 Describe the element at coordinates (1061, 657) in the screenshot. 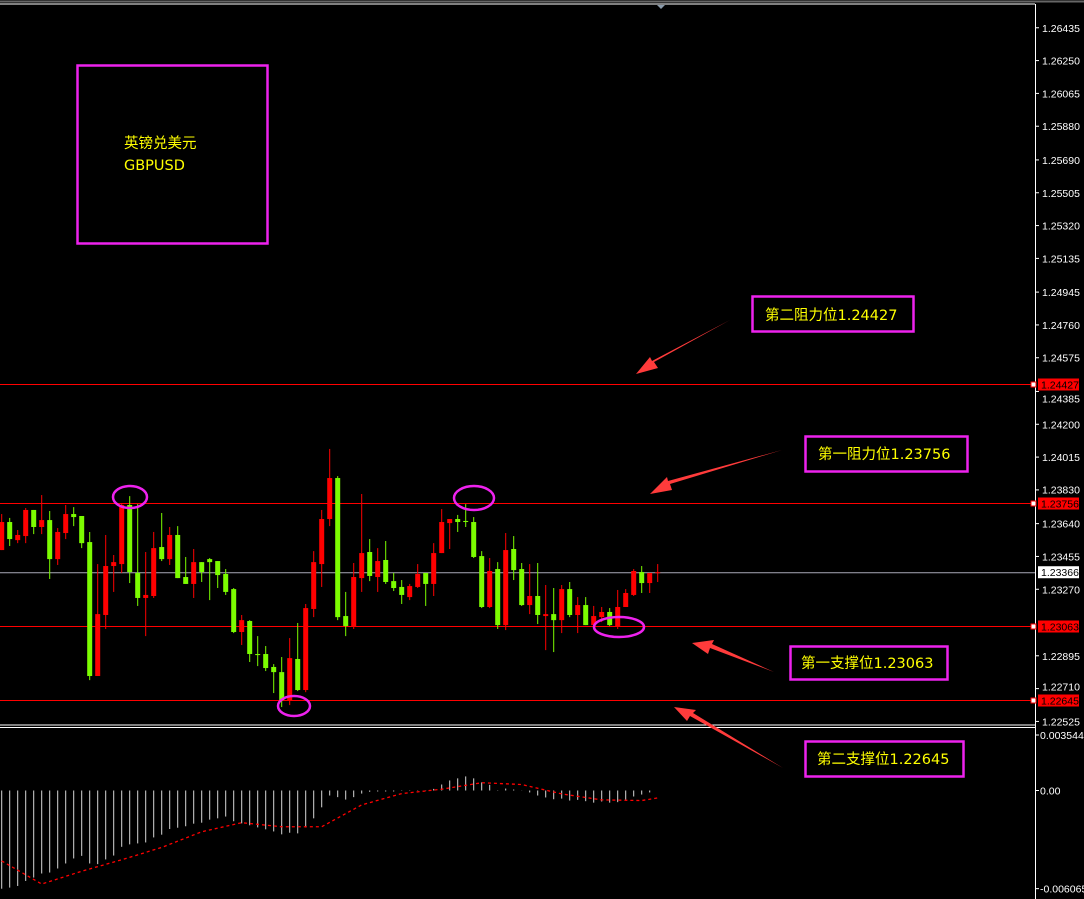

I see `price-tick-label: 1.22895` at that location.